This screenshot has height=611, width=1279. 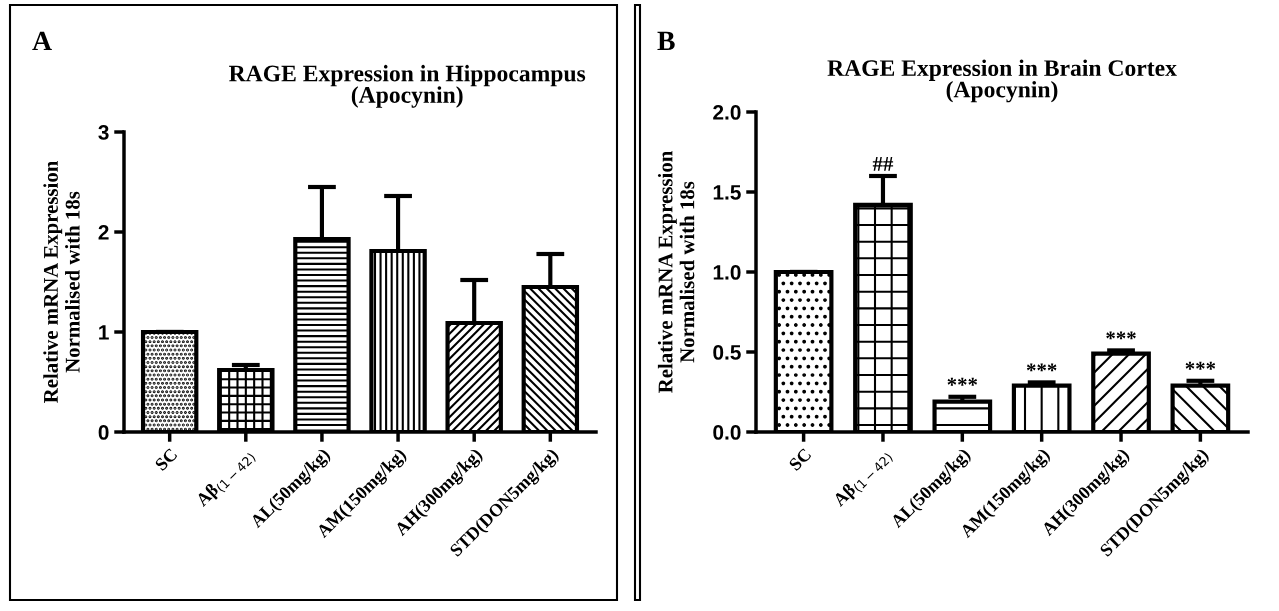 What do you see at coordinates (103, 232) in the screenshot?
I see `y-tick-label: 2` at bounding box center [103, 232].